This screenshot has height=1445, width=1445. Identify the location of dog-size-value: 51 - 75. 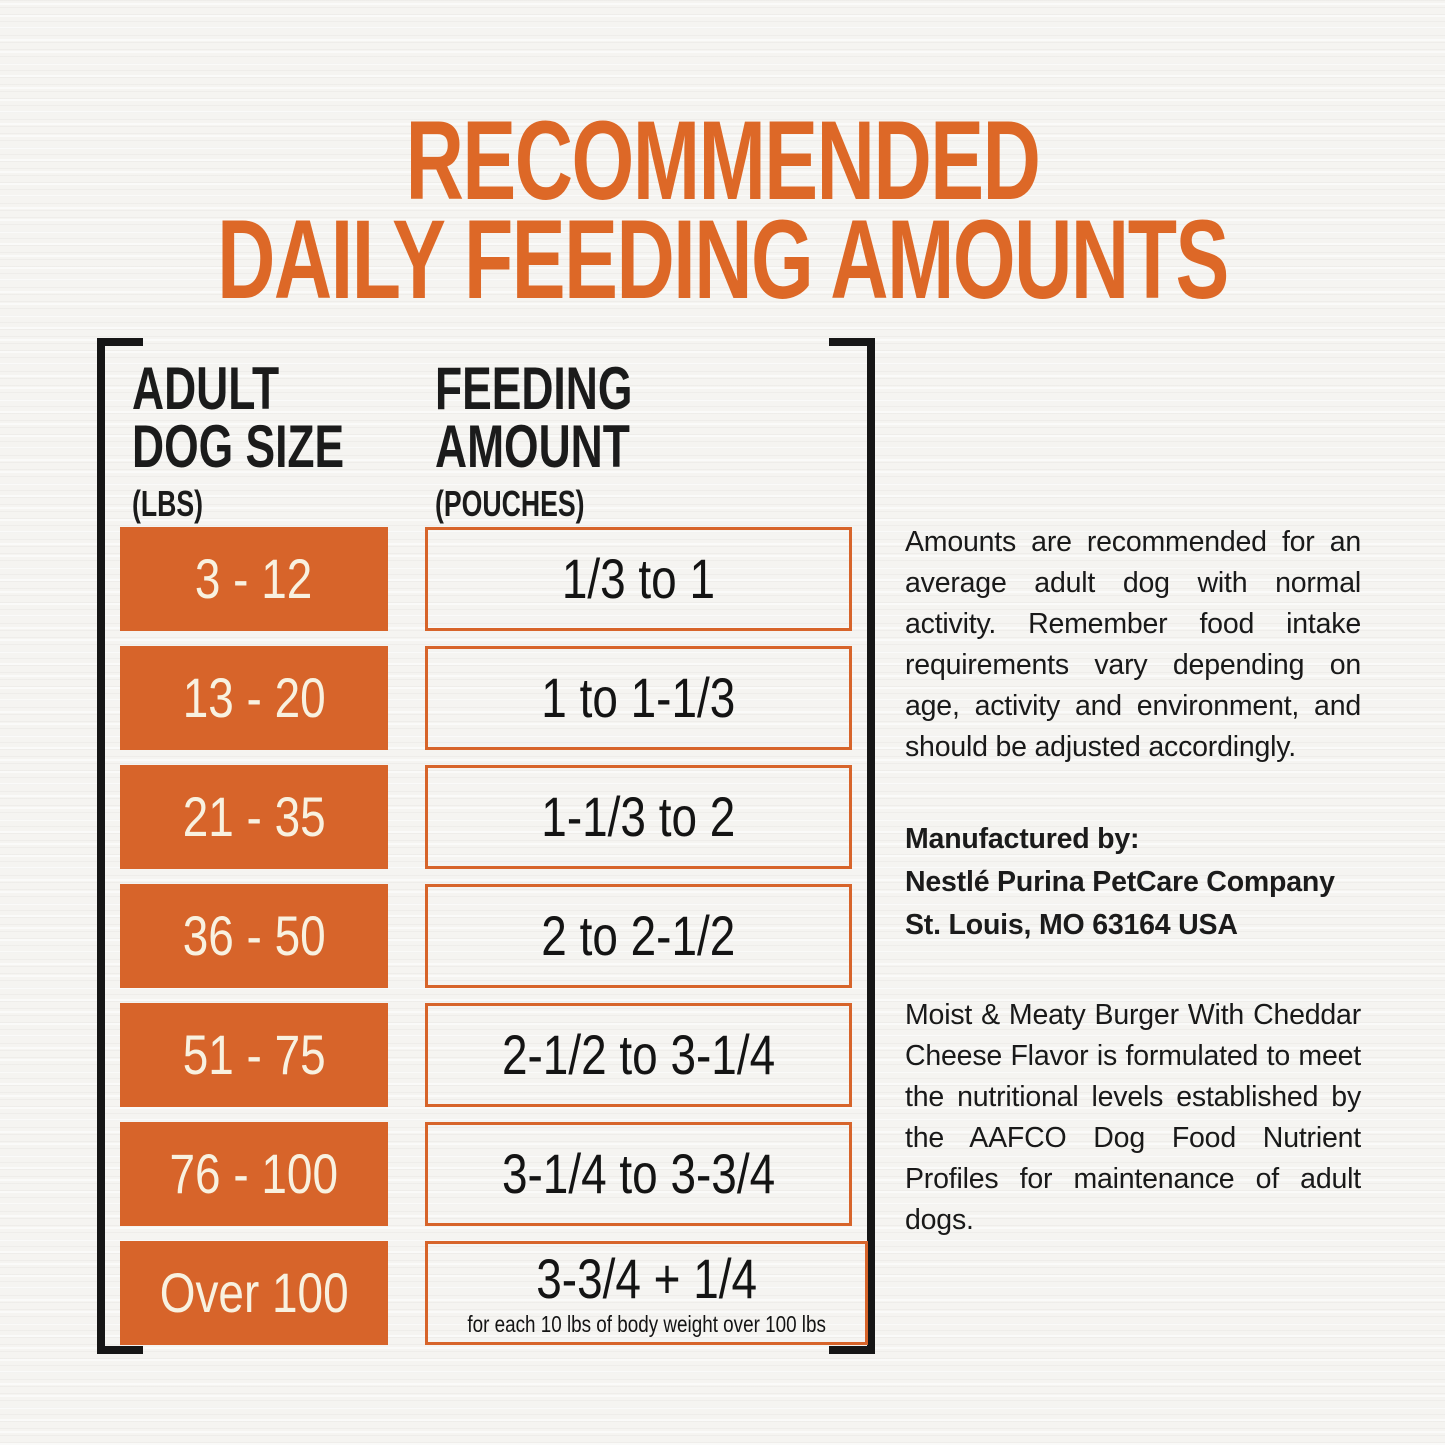
(254, 1054).